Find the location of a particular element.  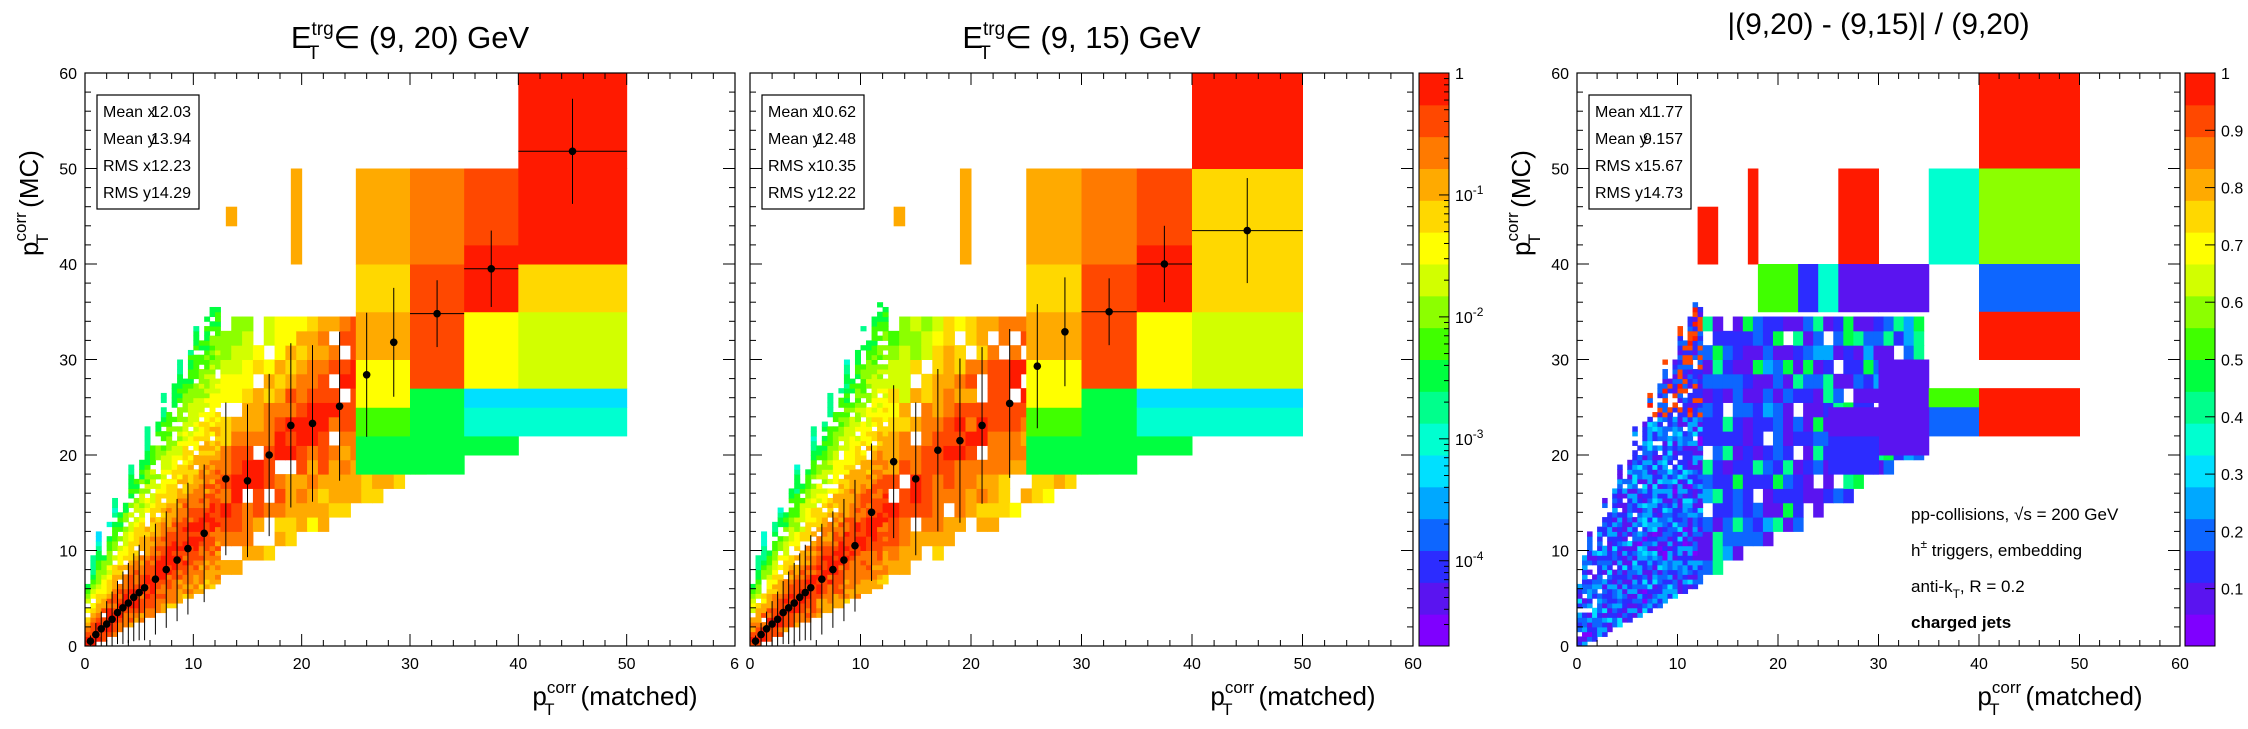

panel-title: Etrg T ∈ (9, 20) GeV is located at coordinates (410, 41).